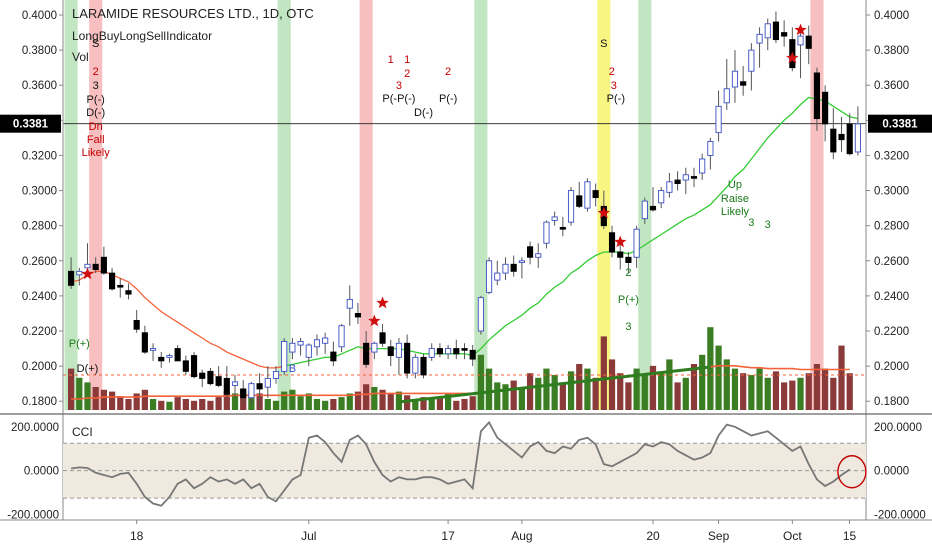 The height and width of the screenshot is (550, 932). What do you see at coordinates (382, 302) in the screenshot?
I see `signal-star` at bounding box center [382, 302].